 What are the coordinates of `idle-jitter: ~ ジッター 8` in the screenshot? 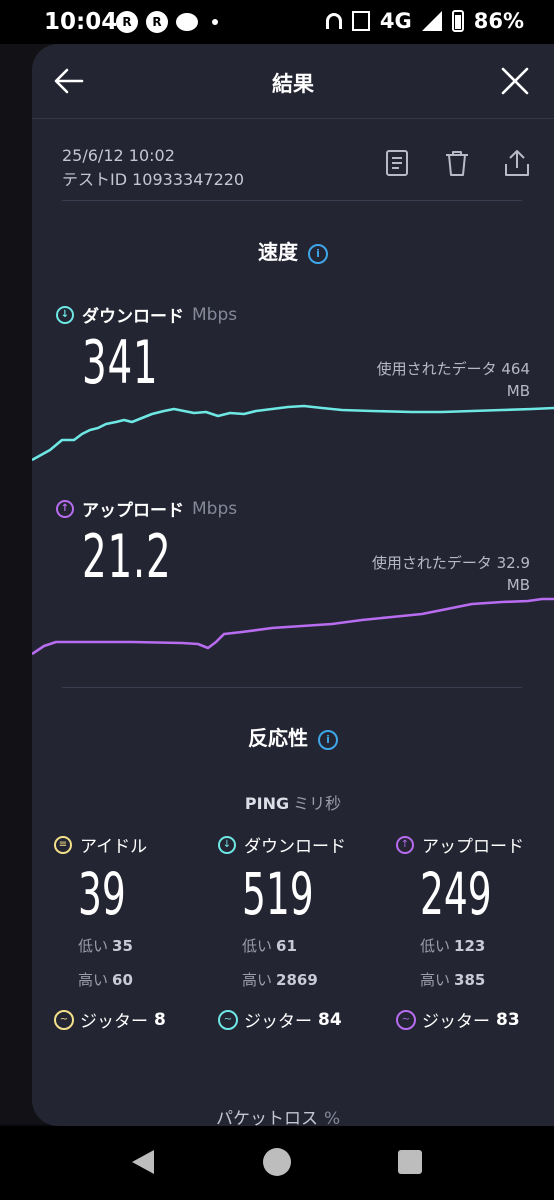 It's located at (134, 1019).